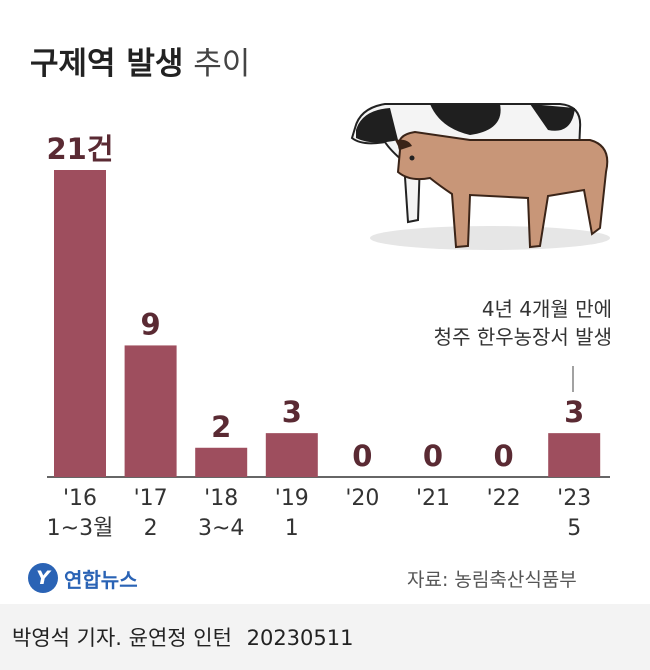 The image size is (650, 670). I want to click on value-label-7: 3, so click(574, 412).